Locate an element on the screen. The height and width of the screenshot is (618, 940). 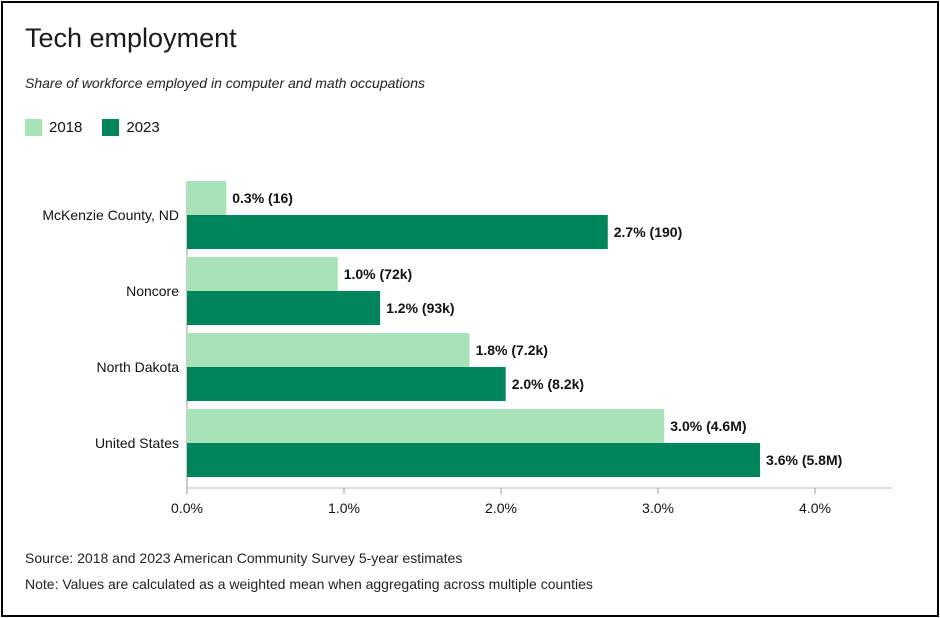
data-label: 3.0% (4.6M) is located at coordinates (708, 426).